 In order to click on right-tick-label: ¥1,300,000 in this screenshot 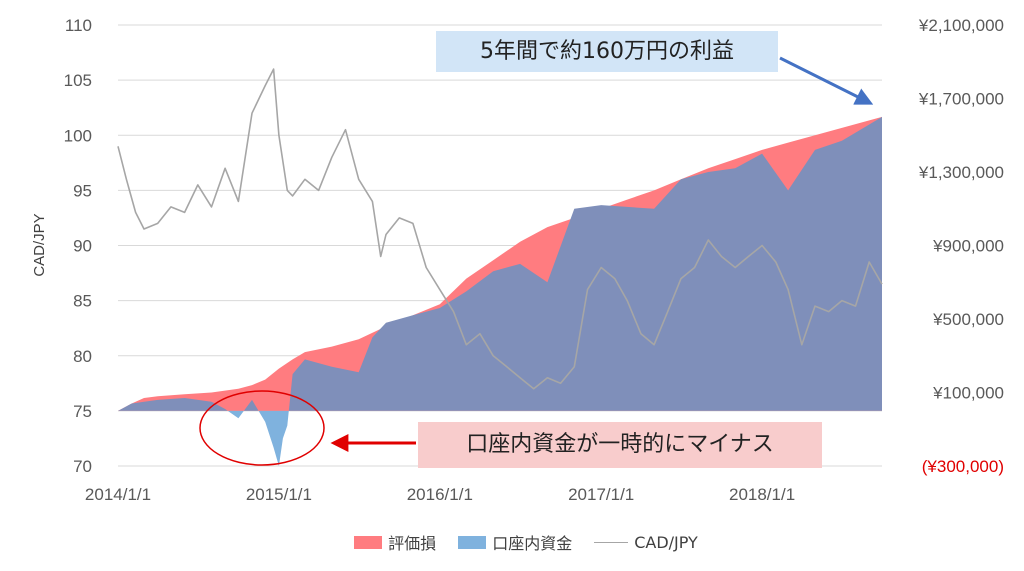, I will do `click(961, 172)`.